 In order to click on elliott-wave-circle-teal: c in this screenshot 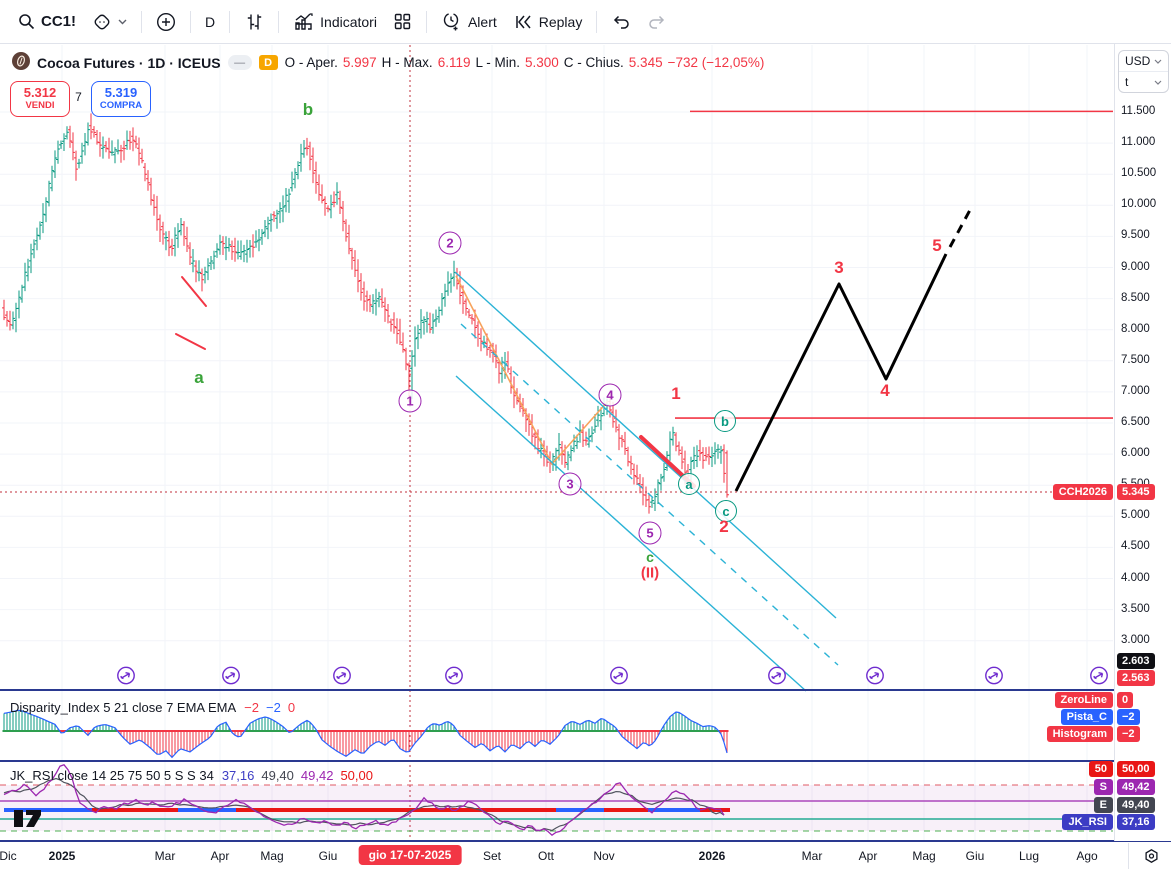, I will do `click(726, 511)`.